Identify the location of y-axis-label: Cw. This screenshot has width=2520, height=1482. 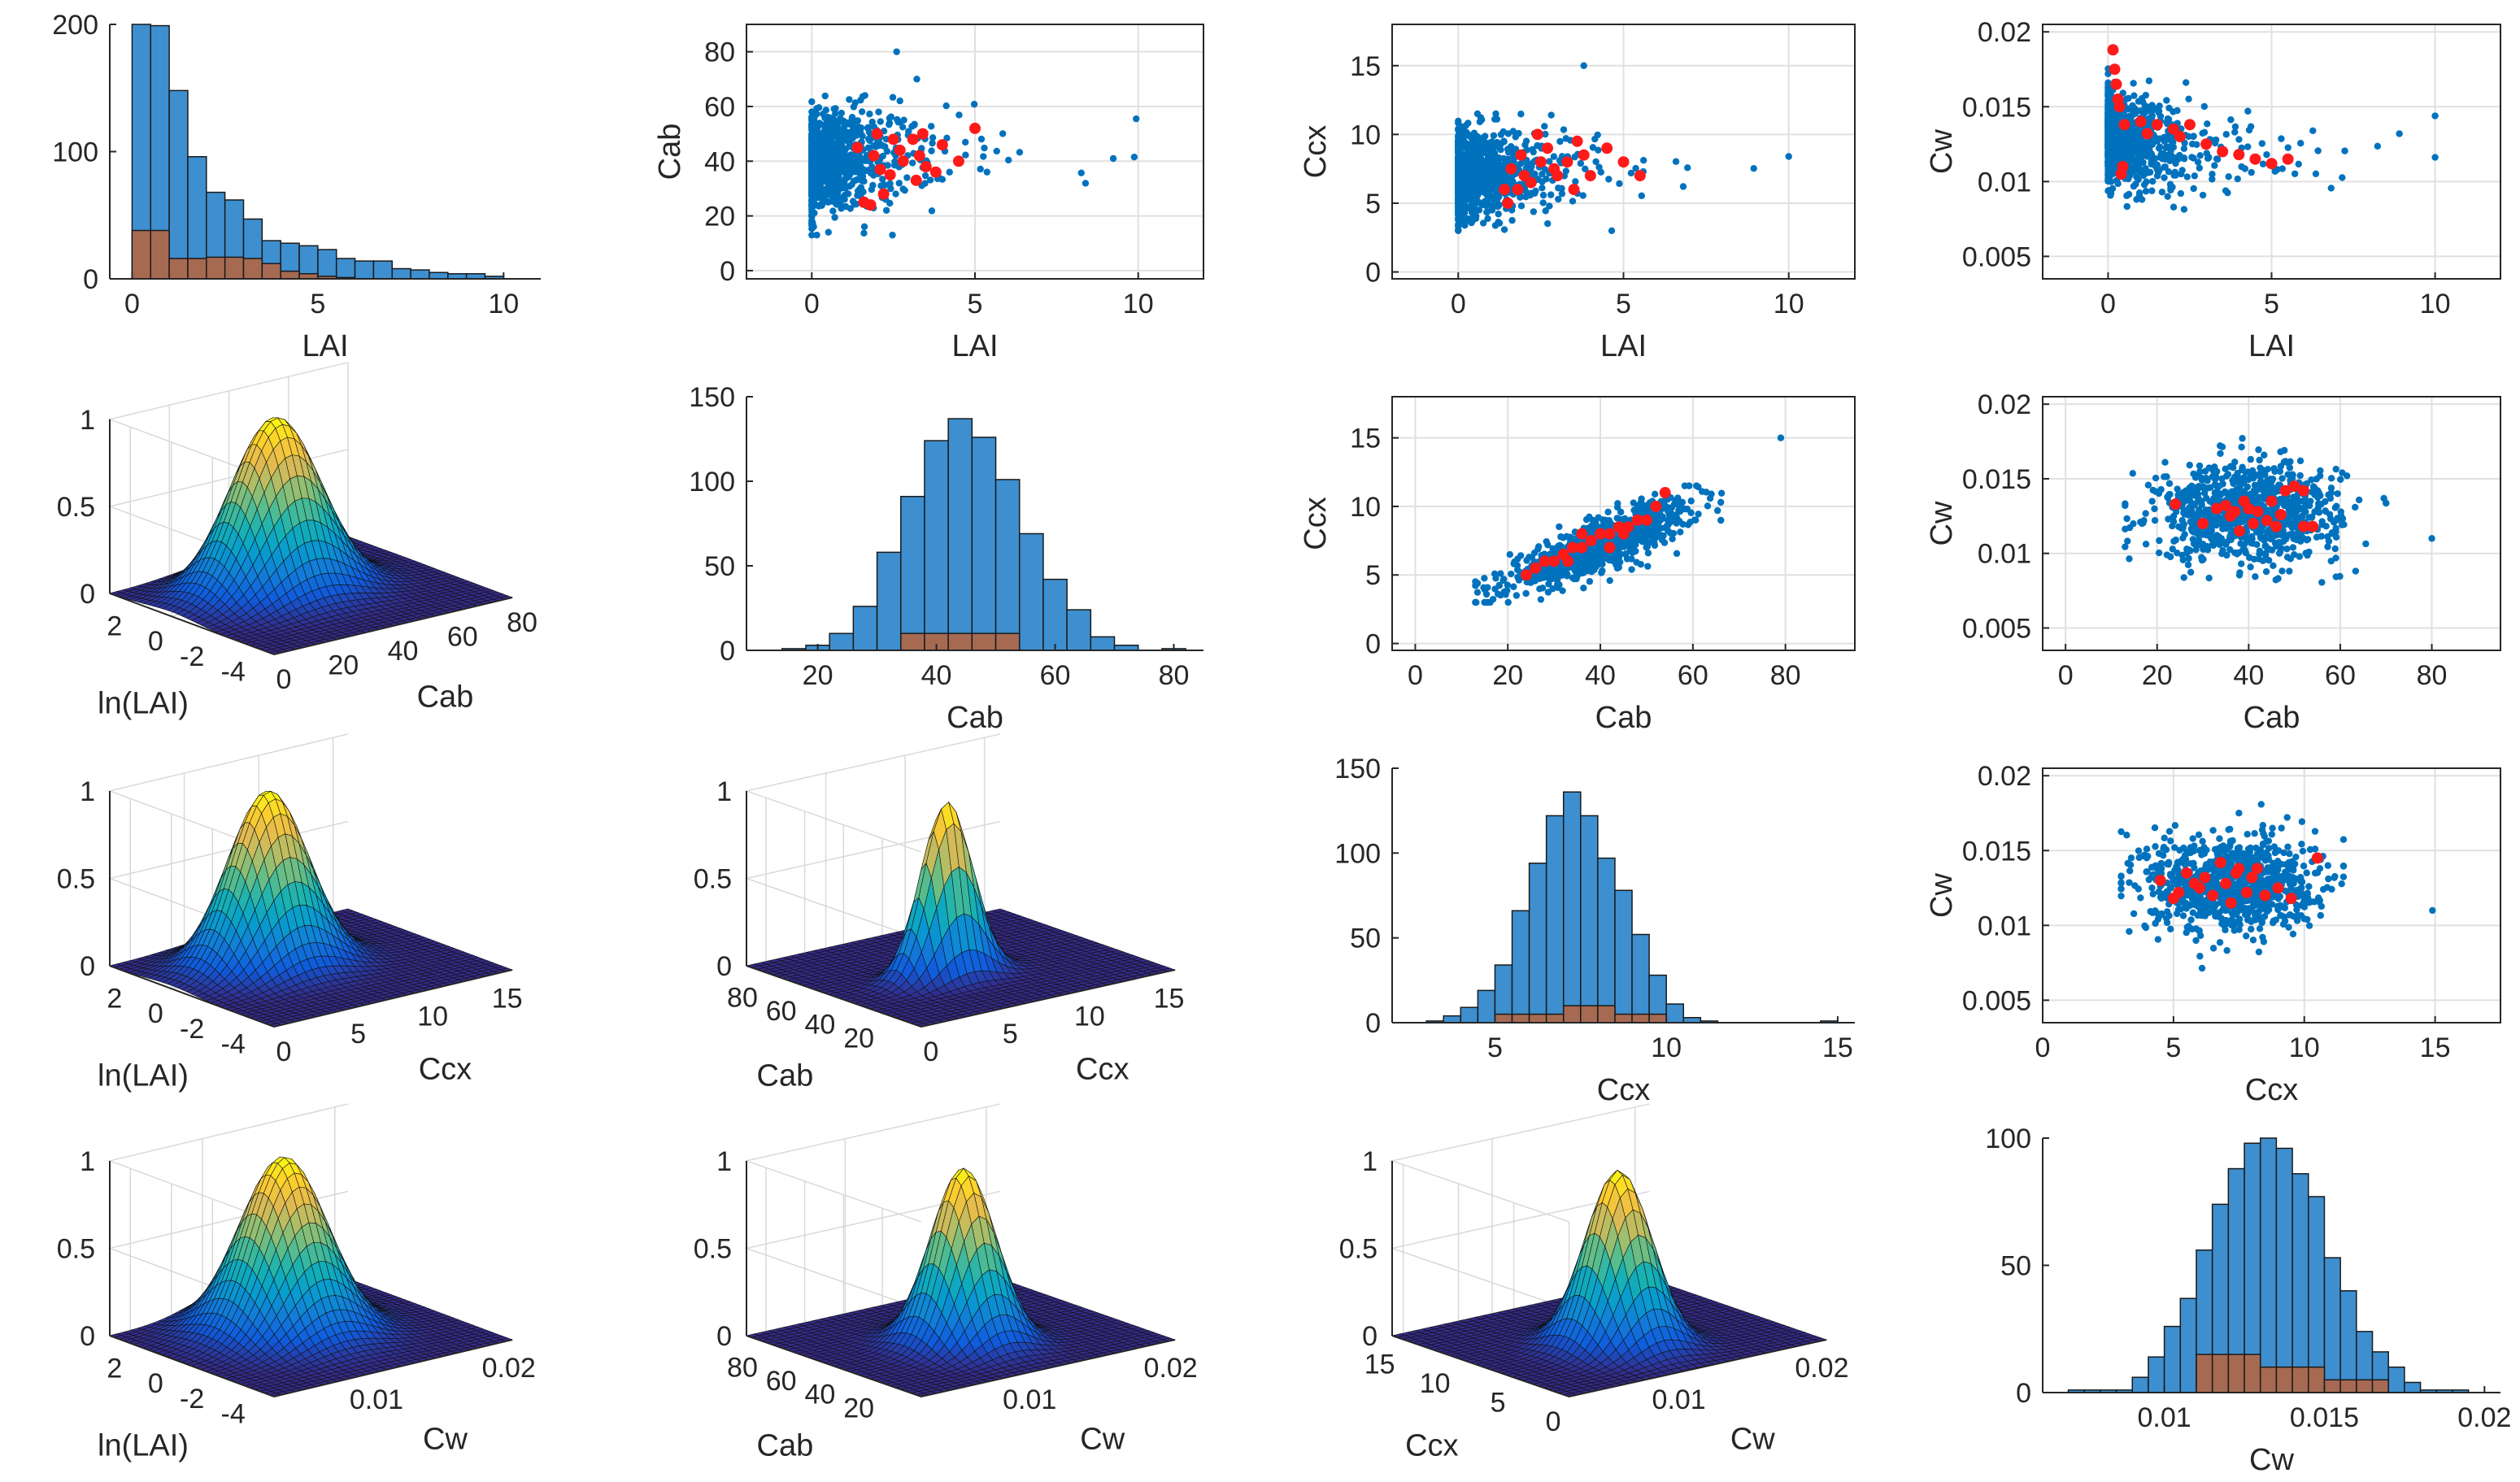
(1942, 151).